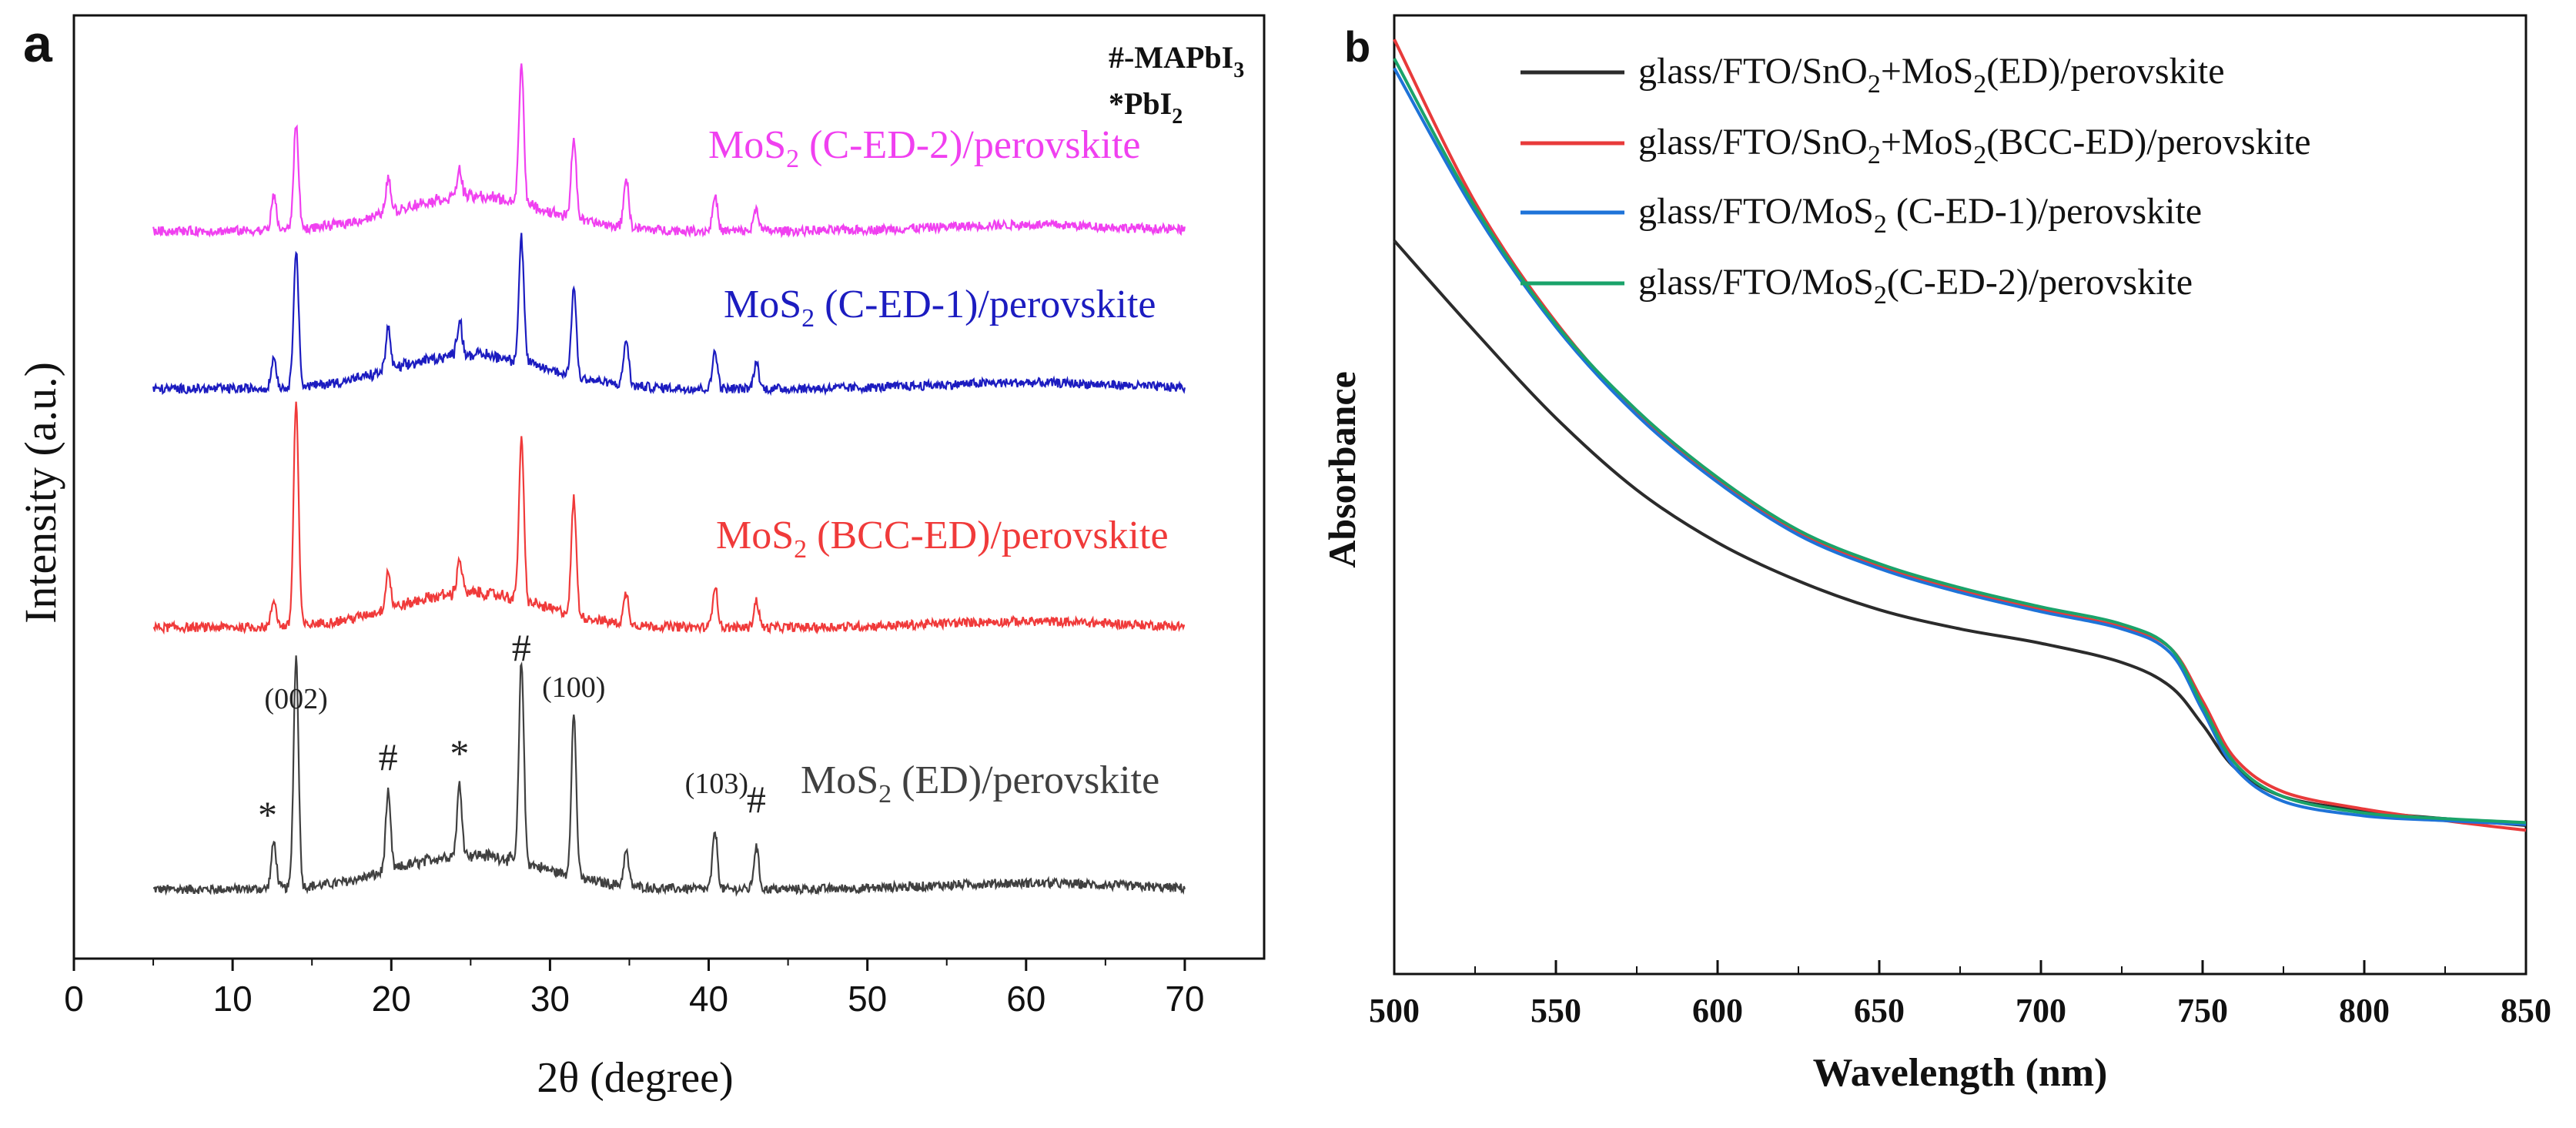 Image resolution: width=2576 pixels, height=1128 pixels. What do you see at coordinates (980, 783) in the screenshot?
I see `xrd-series-label: MoS2 (ED)/perovskite` at bounding box center [980, 783].